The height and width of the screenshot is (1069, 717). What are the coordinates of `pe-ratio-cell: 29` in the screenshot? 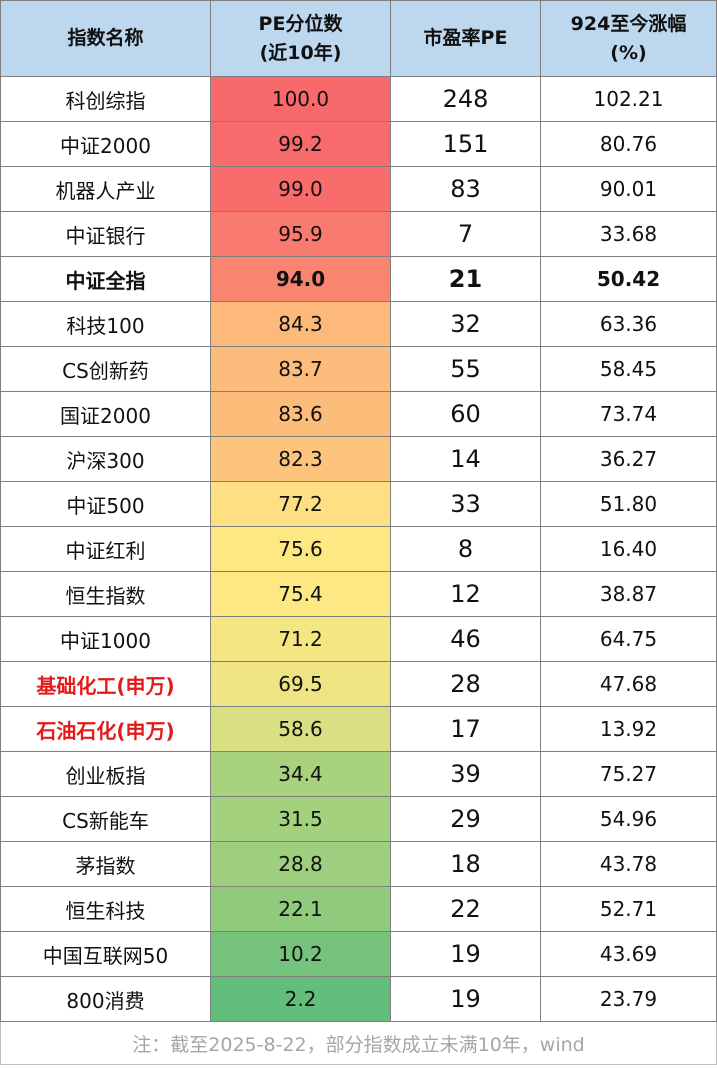 It's located at (465, 819).